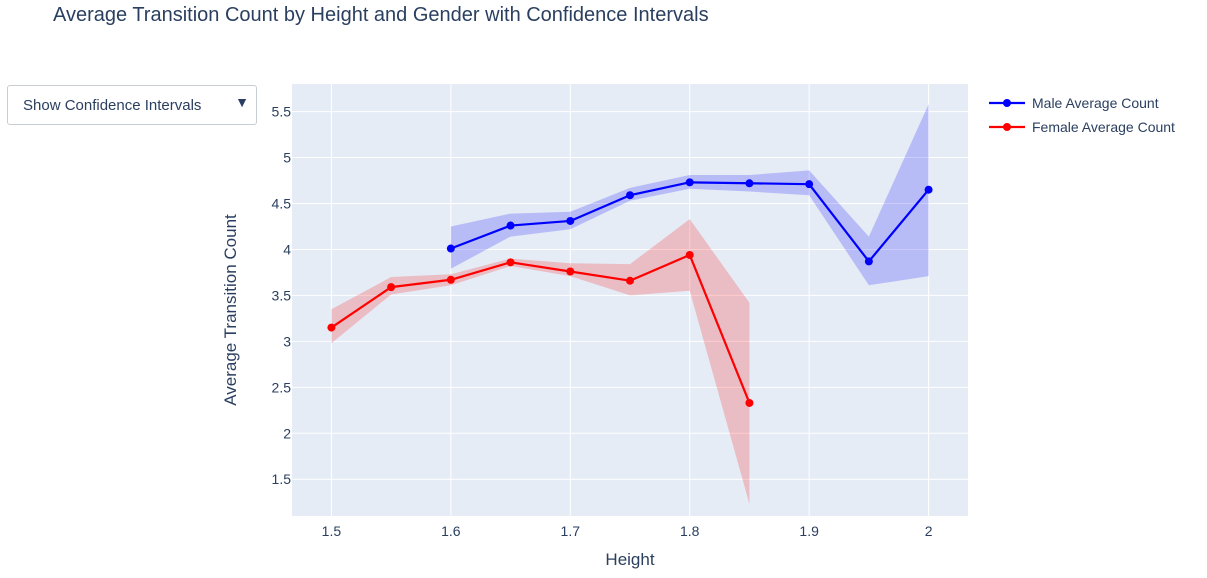 The height and width of the screenshot is (578, 1207). Describe the element at coordinates (282, 387) in the screenshot. I see `y-tick-label: 2.5` at that location.